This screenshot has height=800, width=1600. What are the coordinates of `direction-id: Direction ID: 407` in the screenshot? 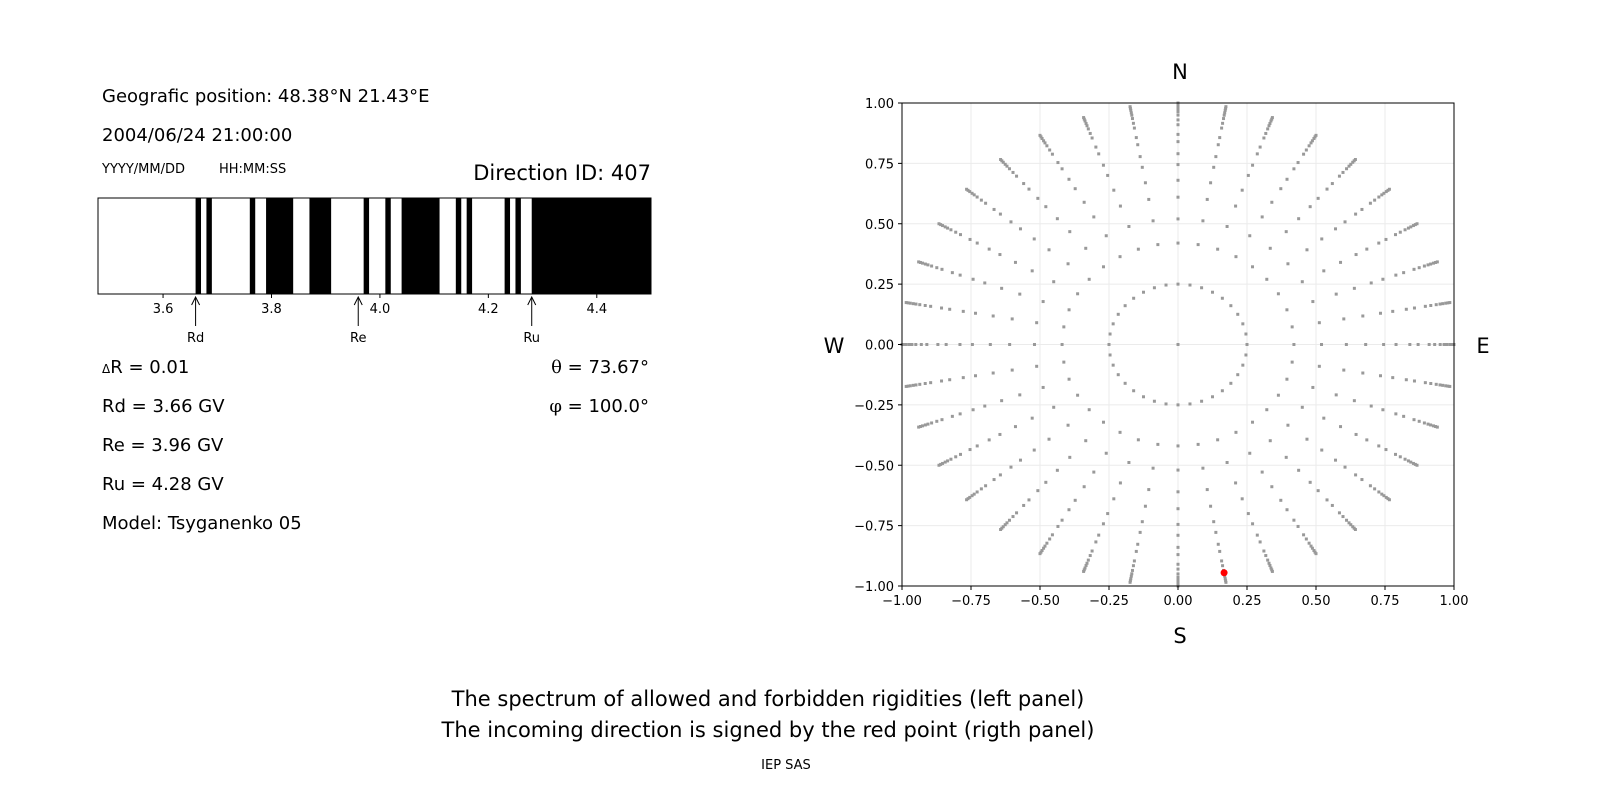 It's located at (562, 173).